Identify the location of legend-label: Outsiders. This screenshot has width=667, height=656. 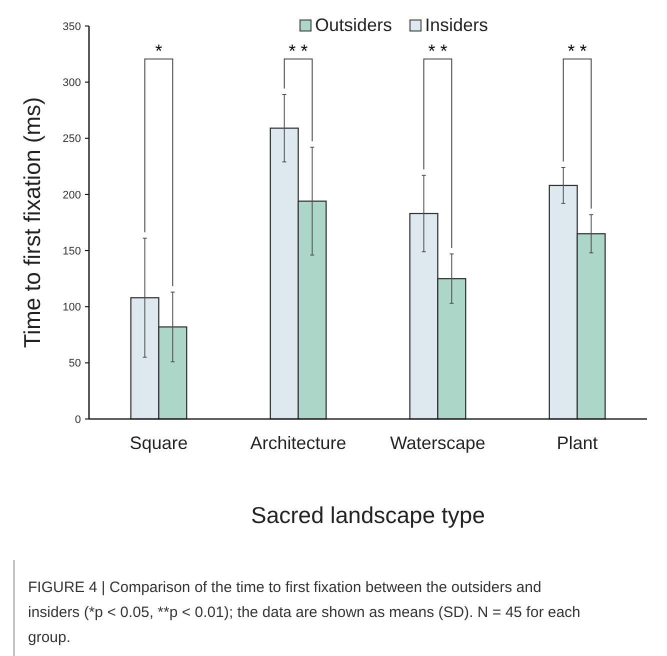
(353, 25).